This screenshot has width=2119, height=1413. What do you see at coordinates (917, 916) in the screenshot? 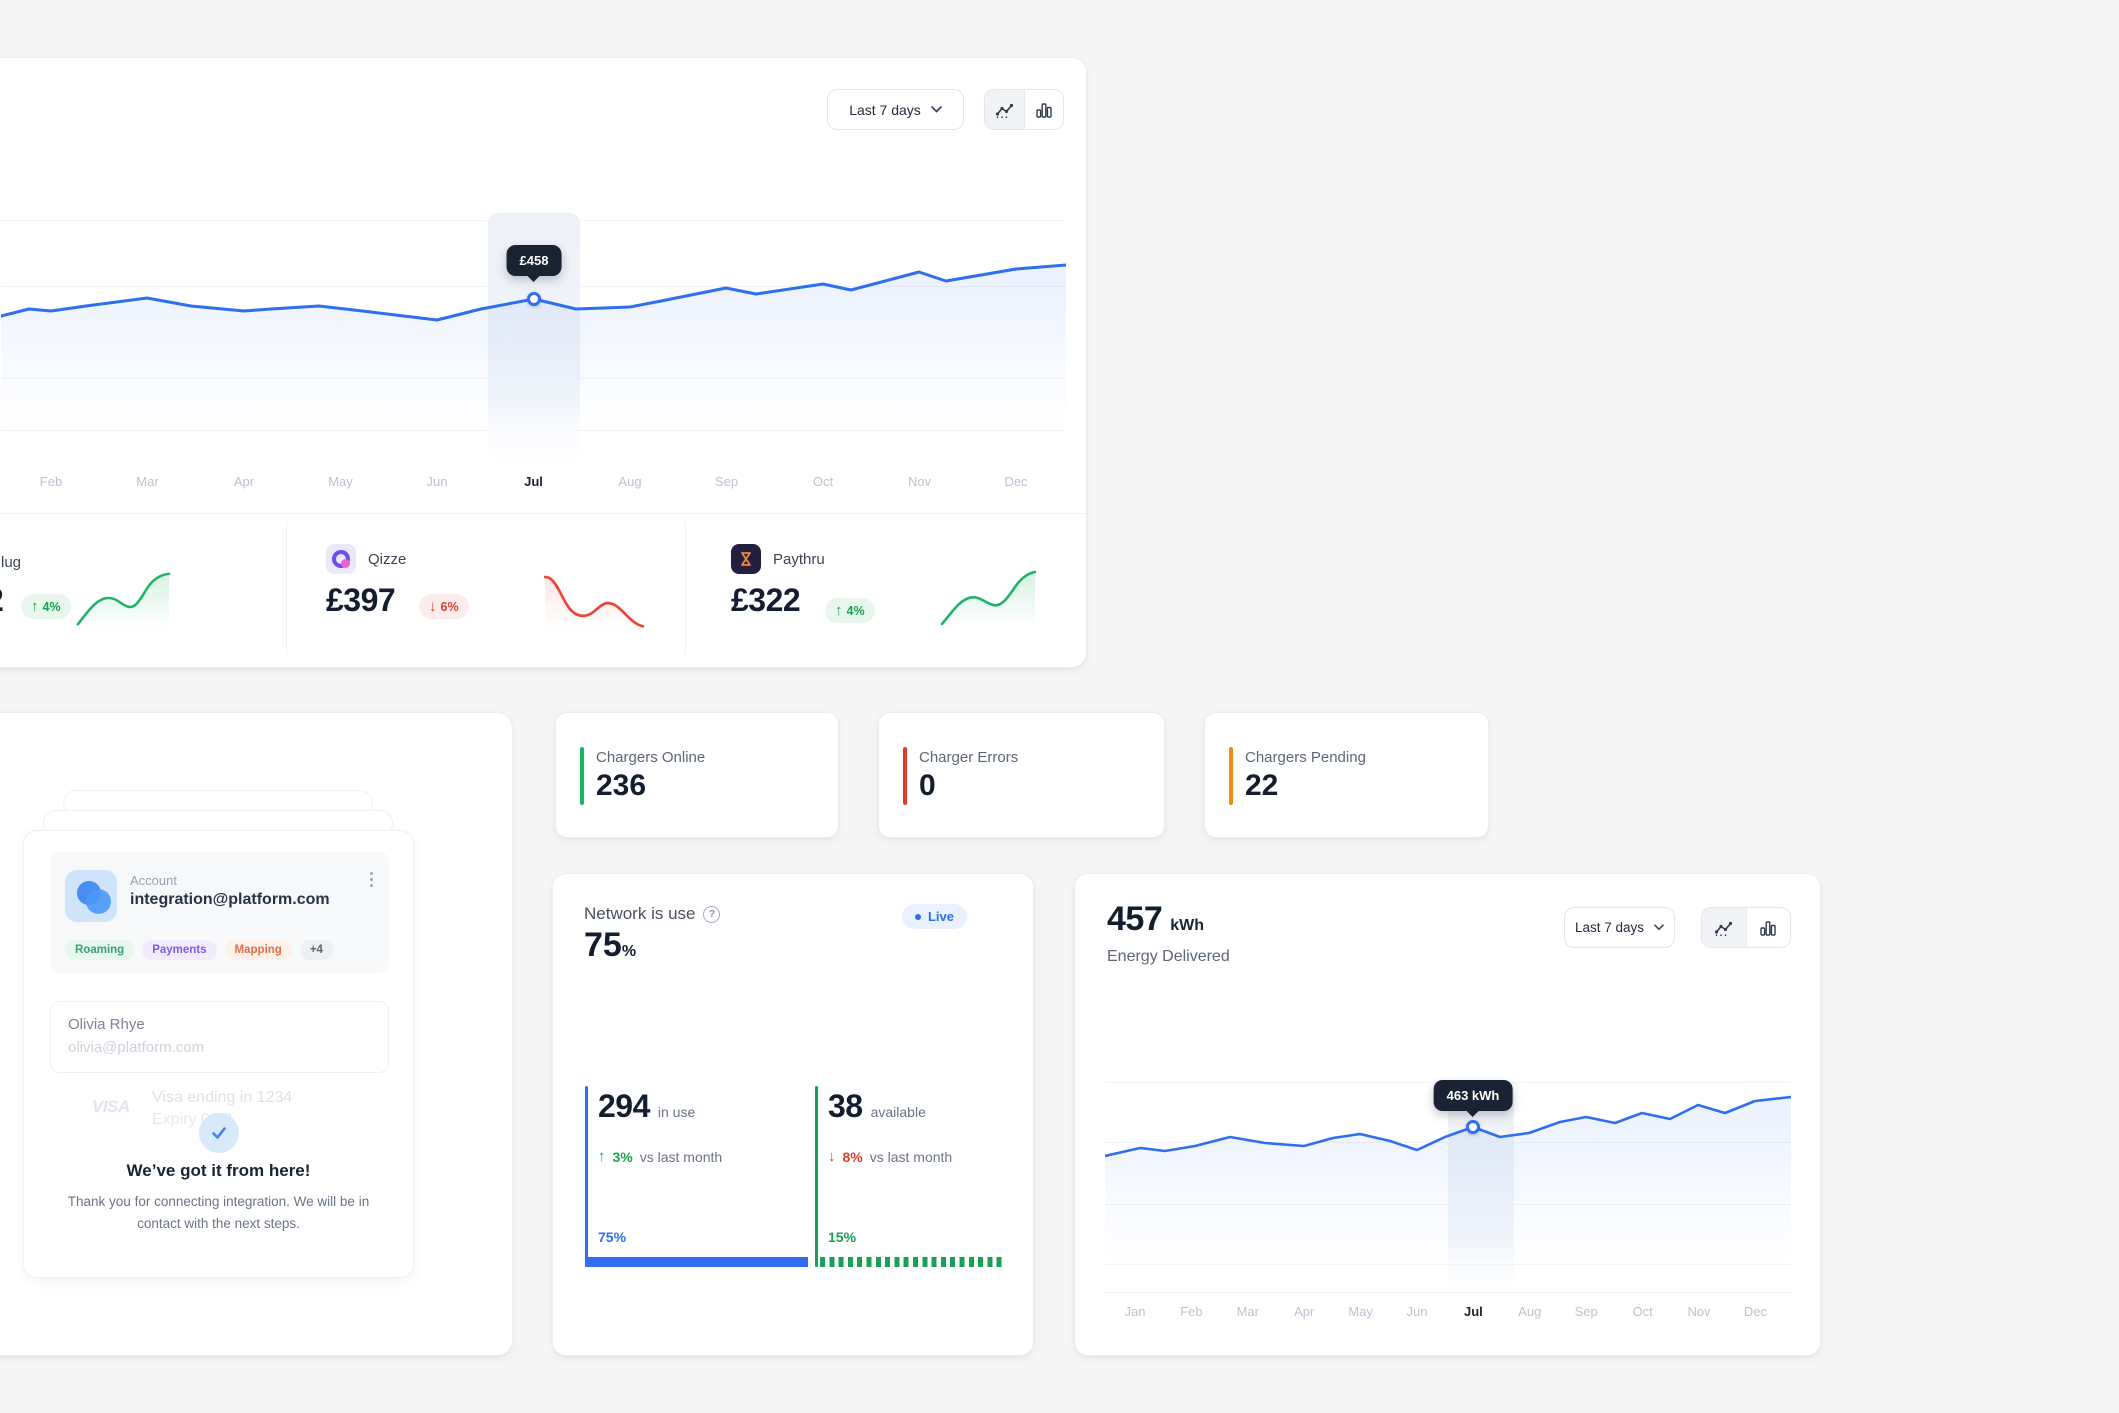
I see `live-dot-icon` at bounding box center [917, 916].